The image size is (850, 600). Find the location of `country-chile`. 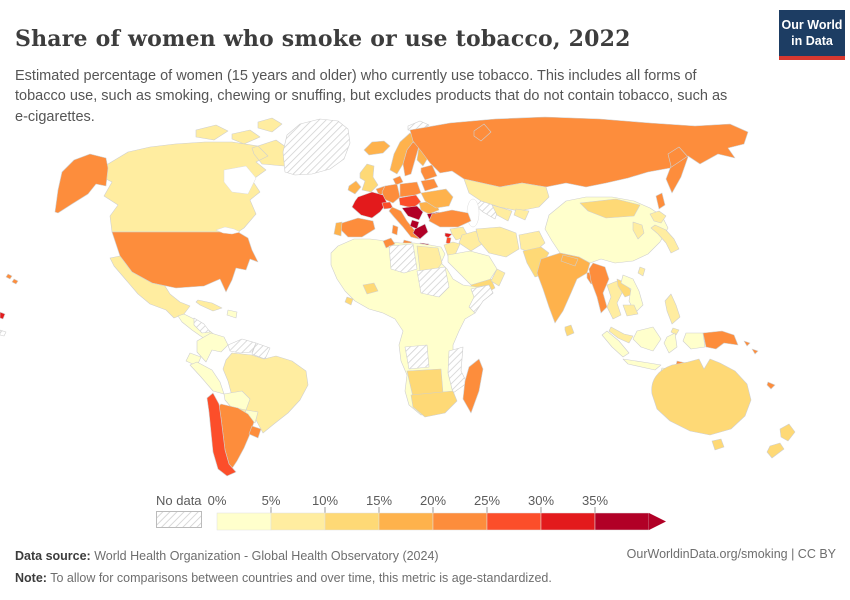

country-chile is located at coordinates (221, 434).